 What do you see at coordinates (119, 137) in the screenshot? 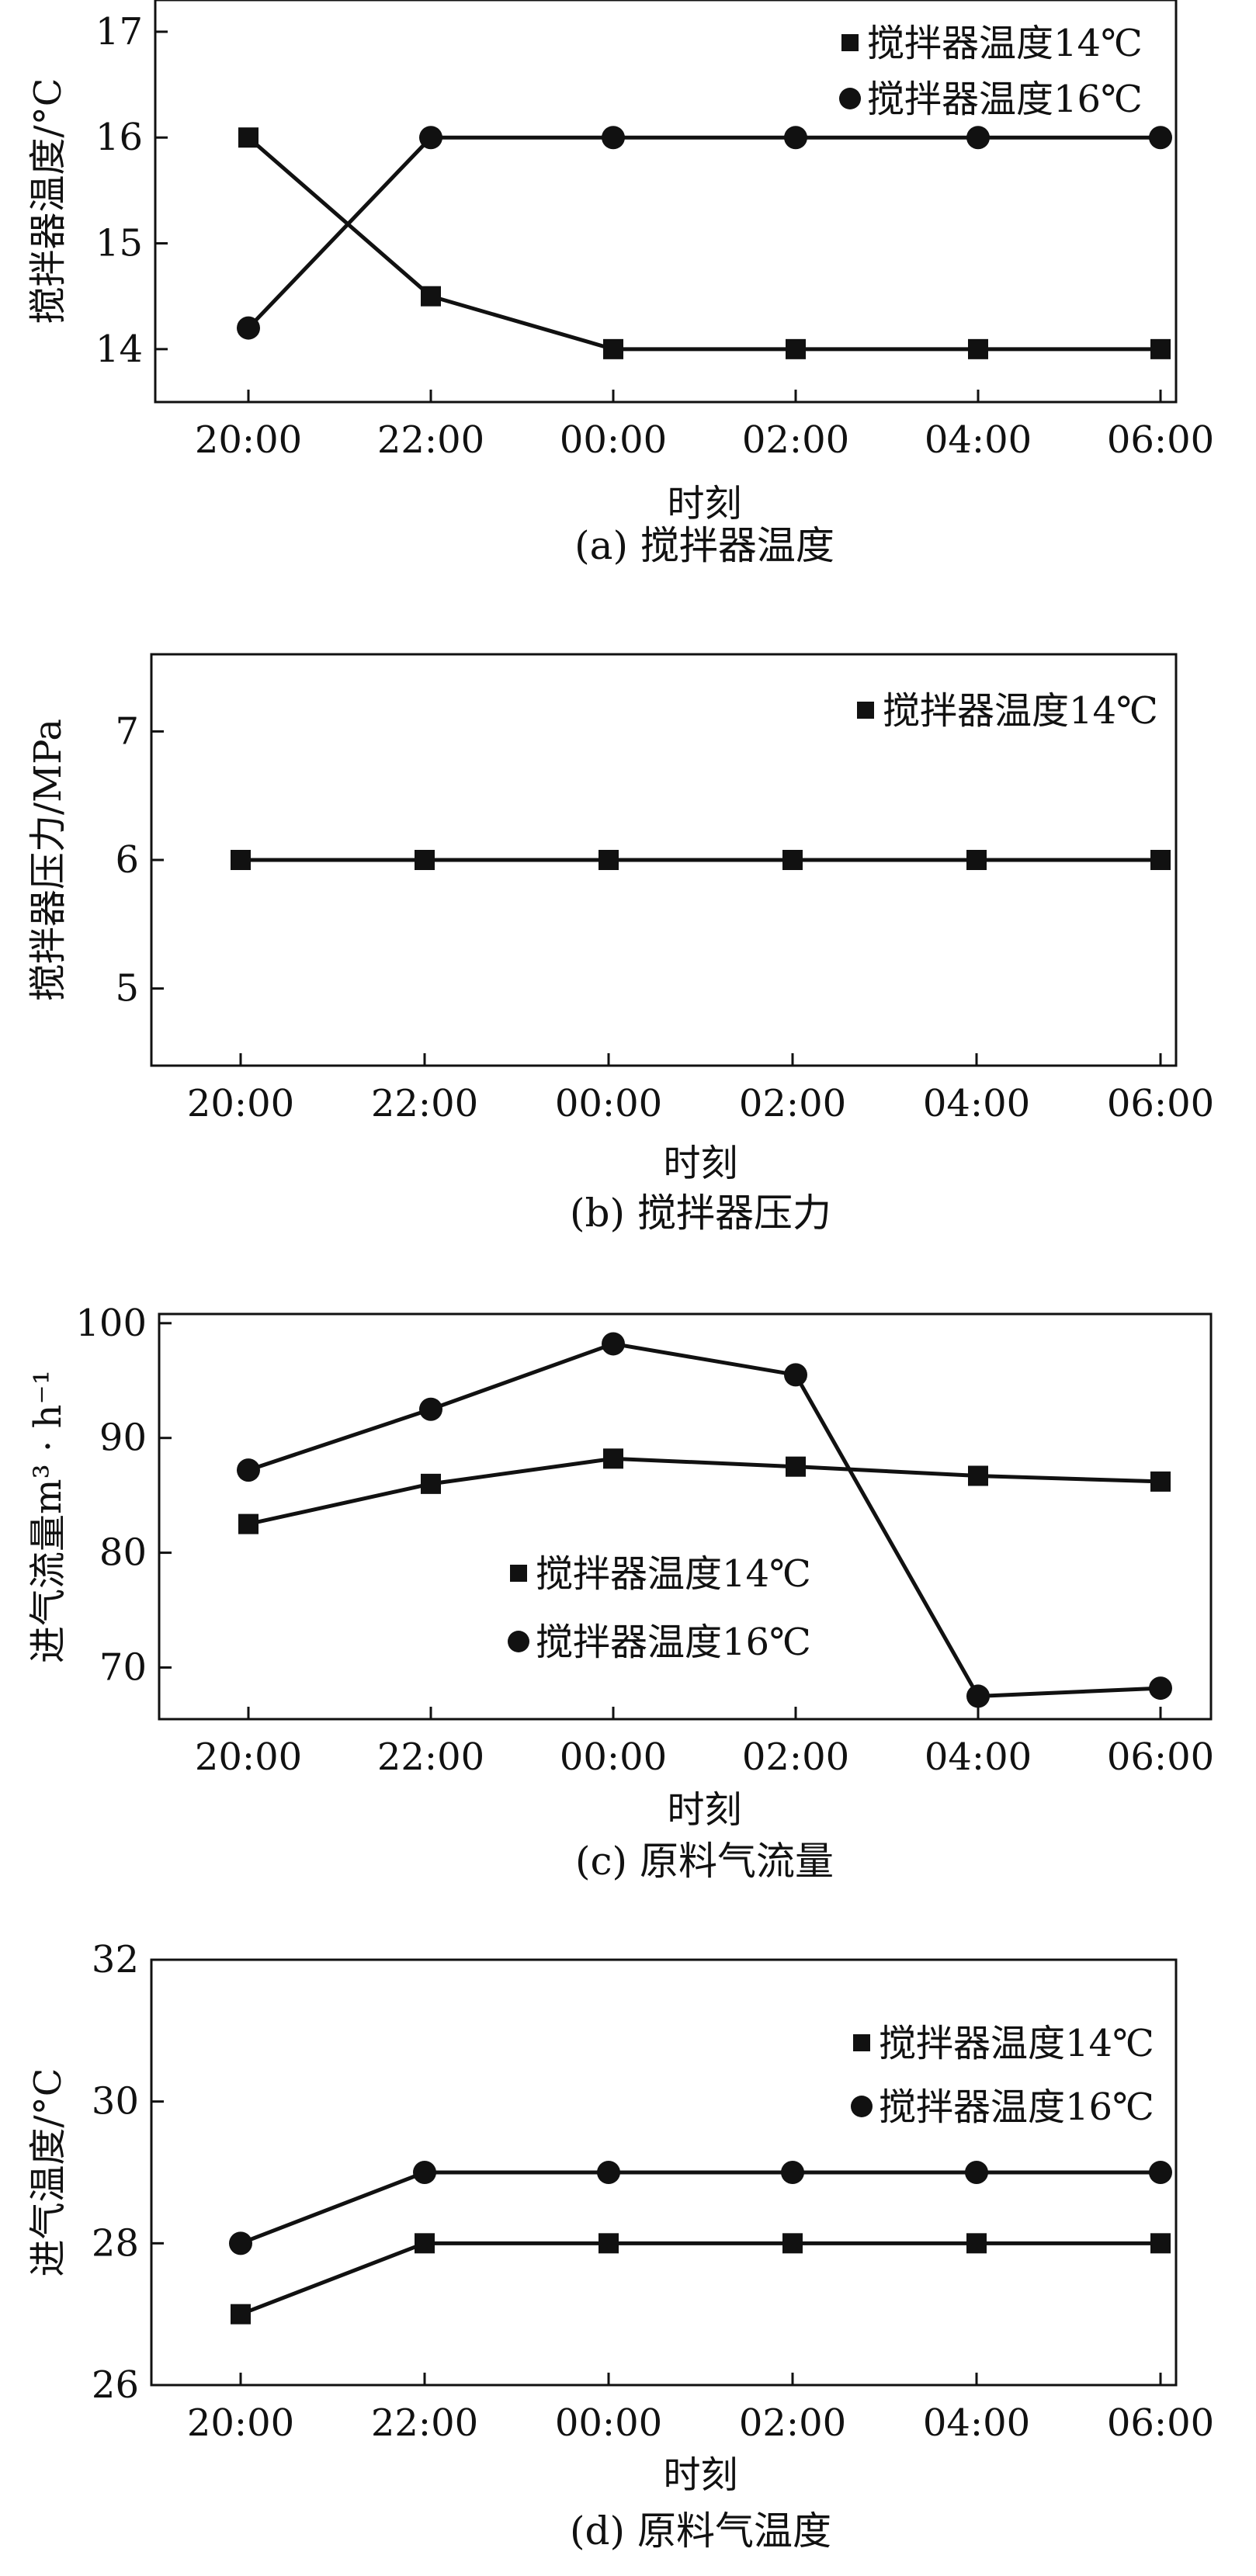
I see `y-tick-label: 16` at bounding box center [119, 137].